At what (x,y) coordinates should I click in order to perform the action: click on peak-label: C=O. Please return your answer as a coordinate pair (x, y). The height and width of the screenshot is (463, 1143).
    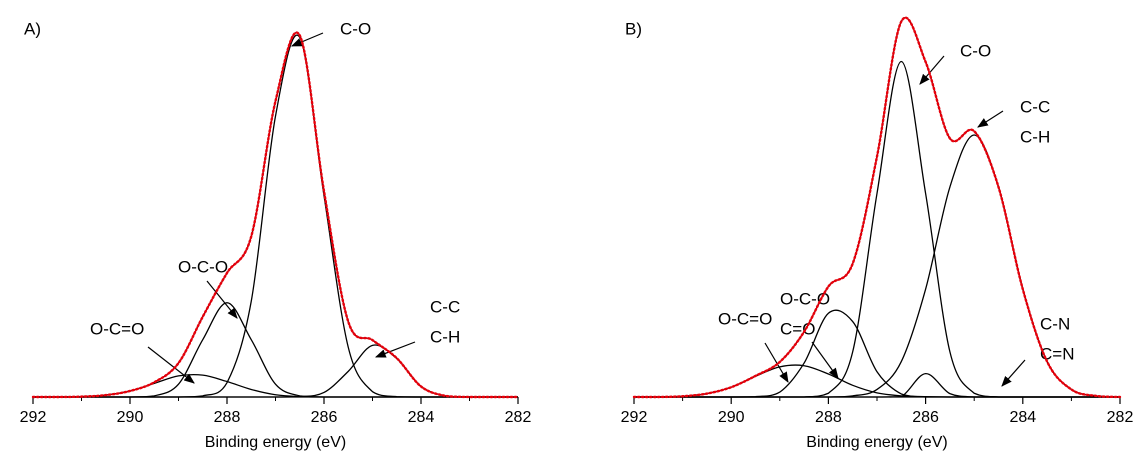
    Looking at the image, I should click on (797, 328).